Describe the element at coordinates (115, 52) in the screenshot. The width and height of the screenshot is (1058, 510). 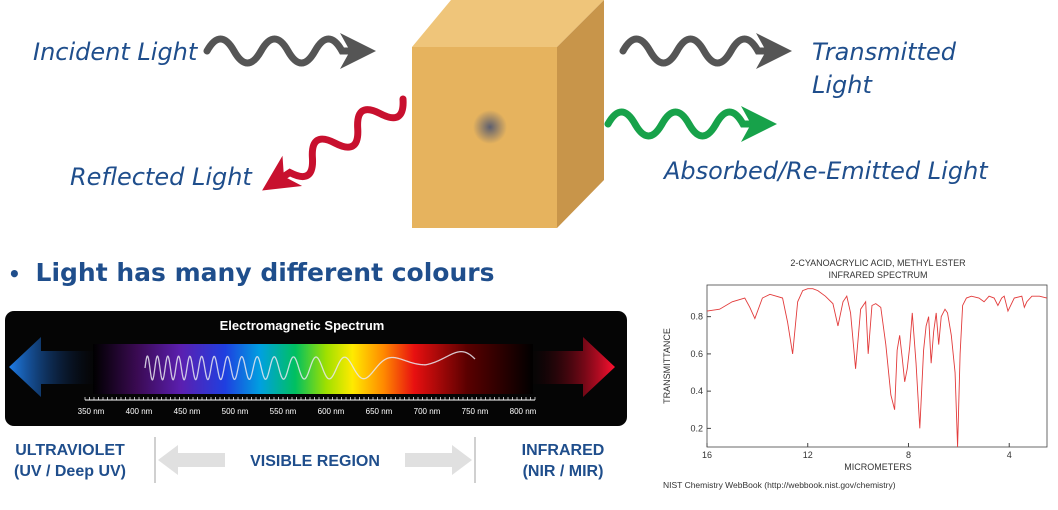
I see `incident-light-label: Incident Light` at that location.